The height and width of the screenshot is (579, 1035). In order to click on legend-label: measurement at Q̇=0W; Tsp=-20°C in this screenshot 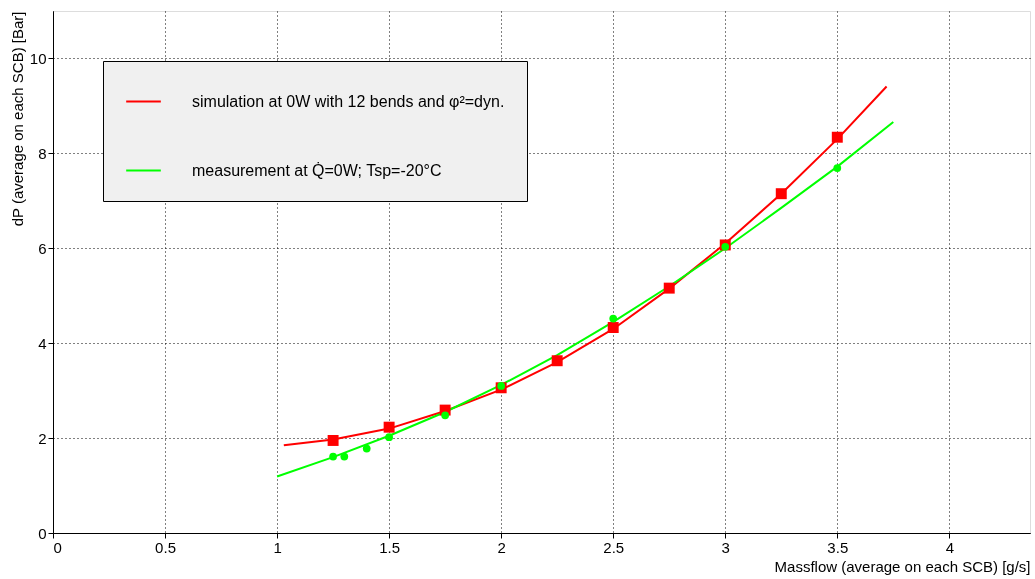, I will do `click(317, 170)`.